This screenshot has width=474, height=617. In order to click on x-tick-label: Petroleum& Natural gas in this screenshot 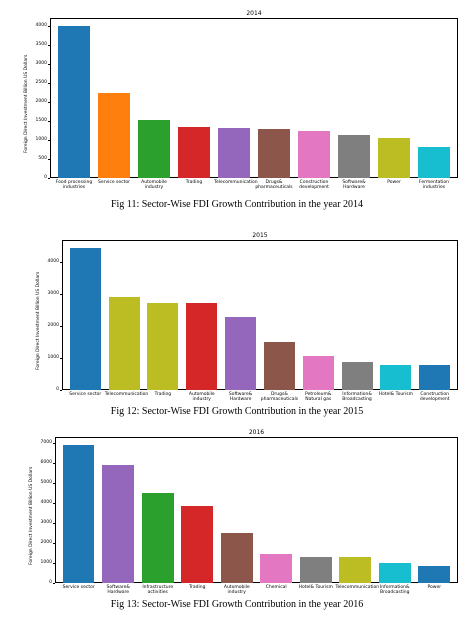, I will do `click(318, 397)`.